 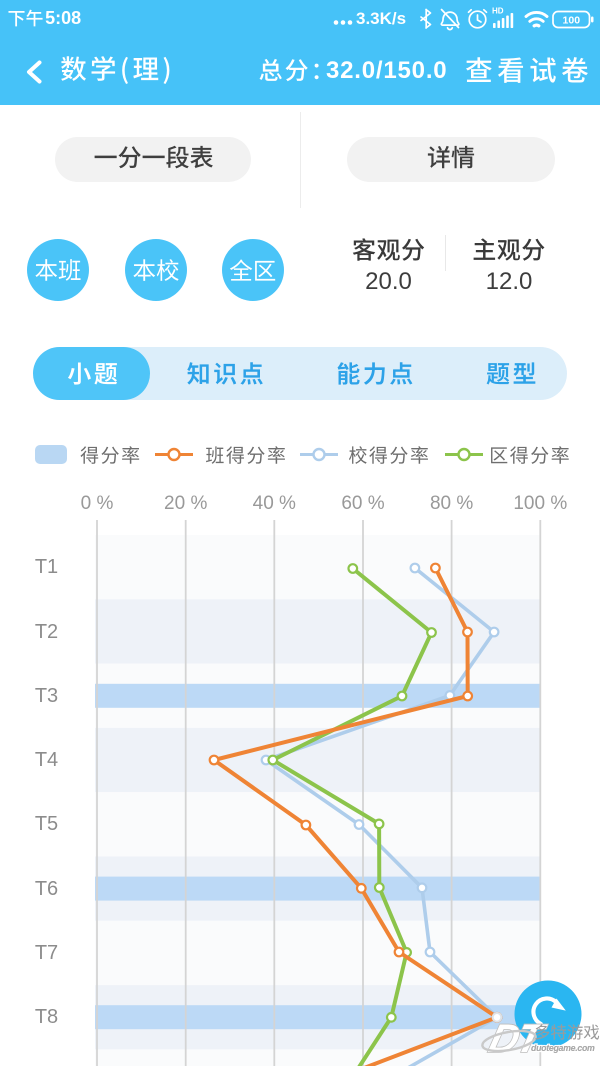 I want to click on svg-text: 100, so click(x=572, y=21).